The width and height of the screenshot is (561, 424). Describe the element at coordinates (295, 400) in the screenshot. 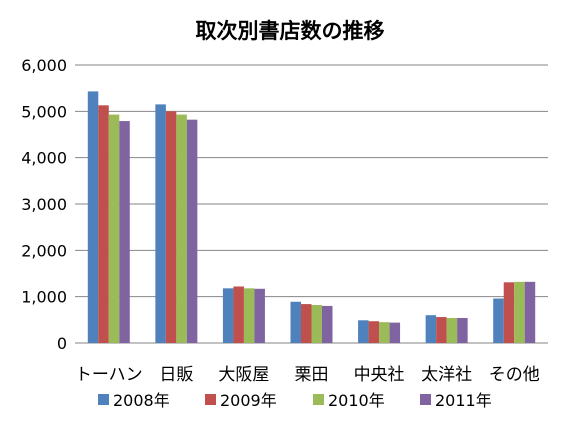

I see `legend: 2008年 2009年 2010年 2011年` at that location.